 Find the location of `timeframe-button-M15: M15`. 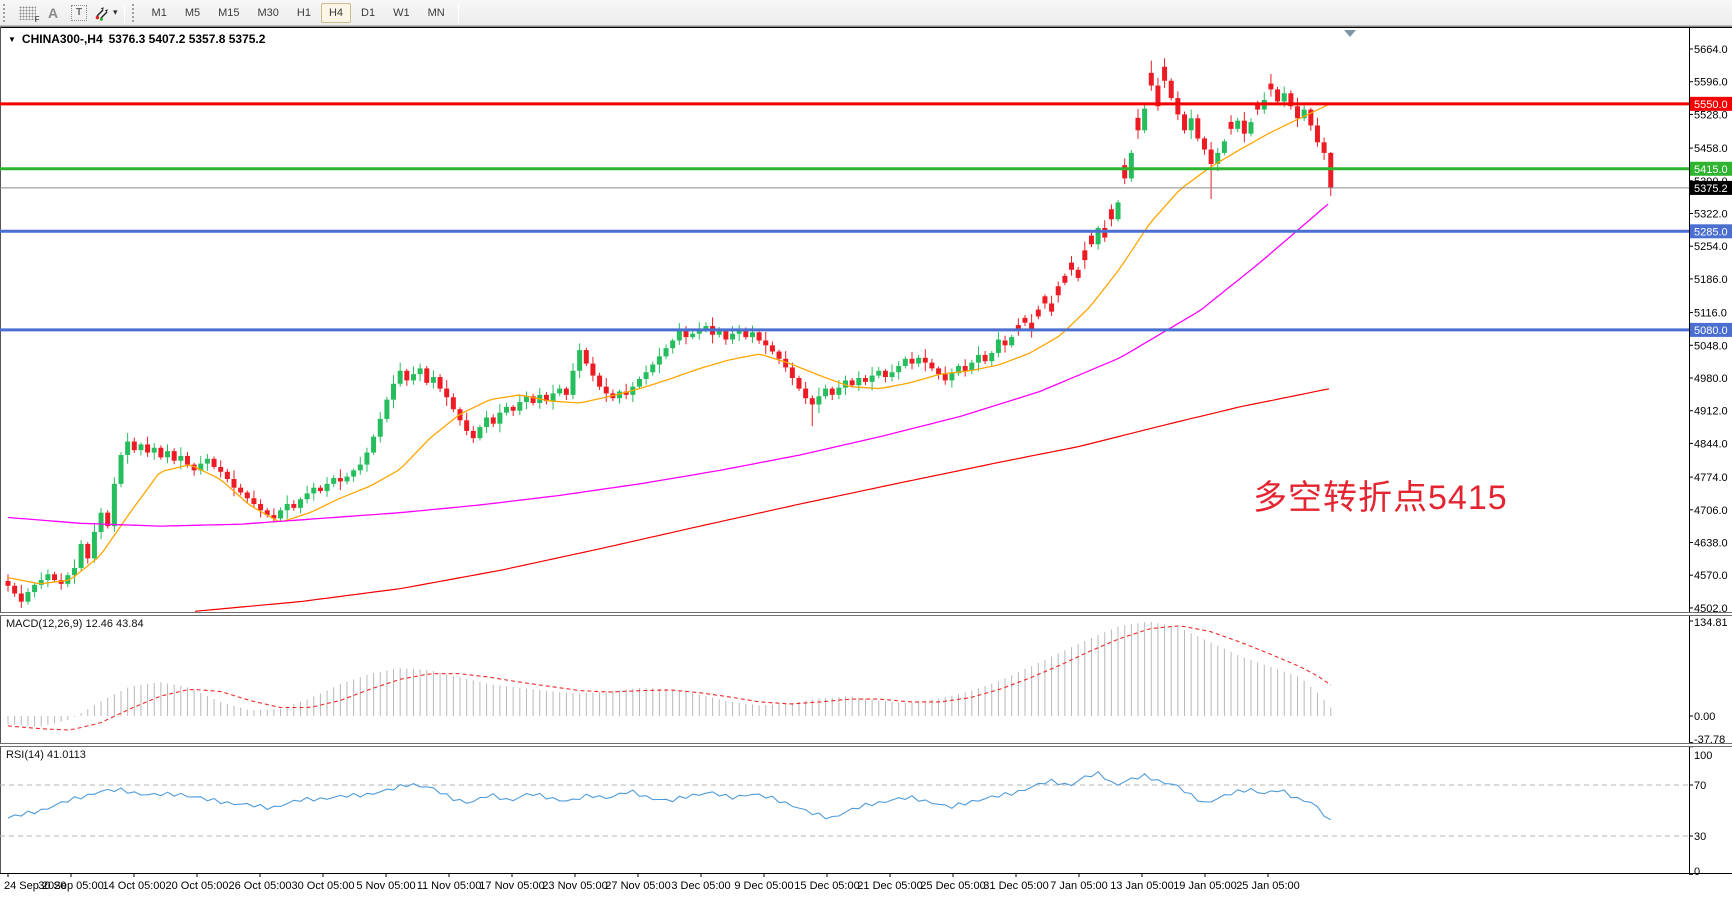

timeframe-button-M15: M15 is located at coordinates (229, 12).